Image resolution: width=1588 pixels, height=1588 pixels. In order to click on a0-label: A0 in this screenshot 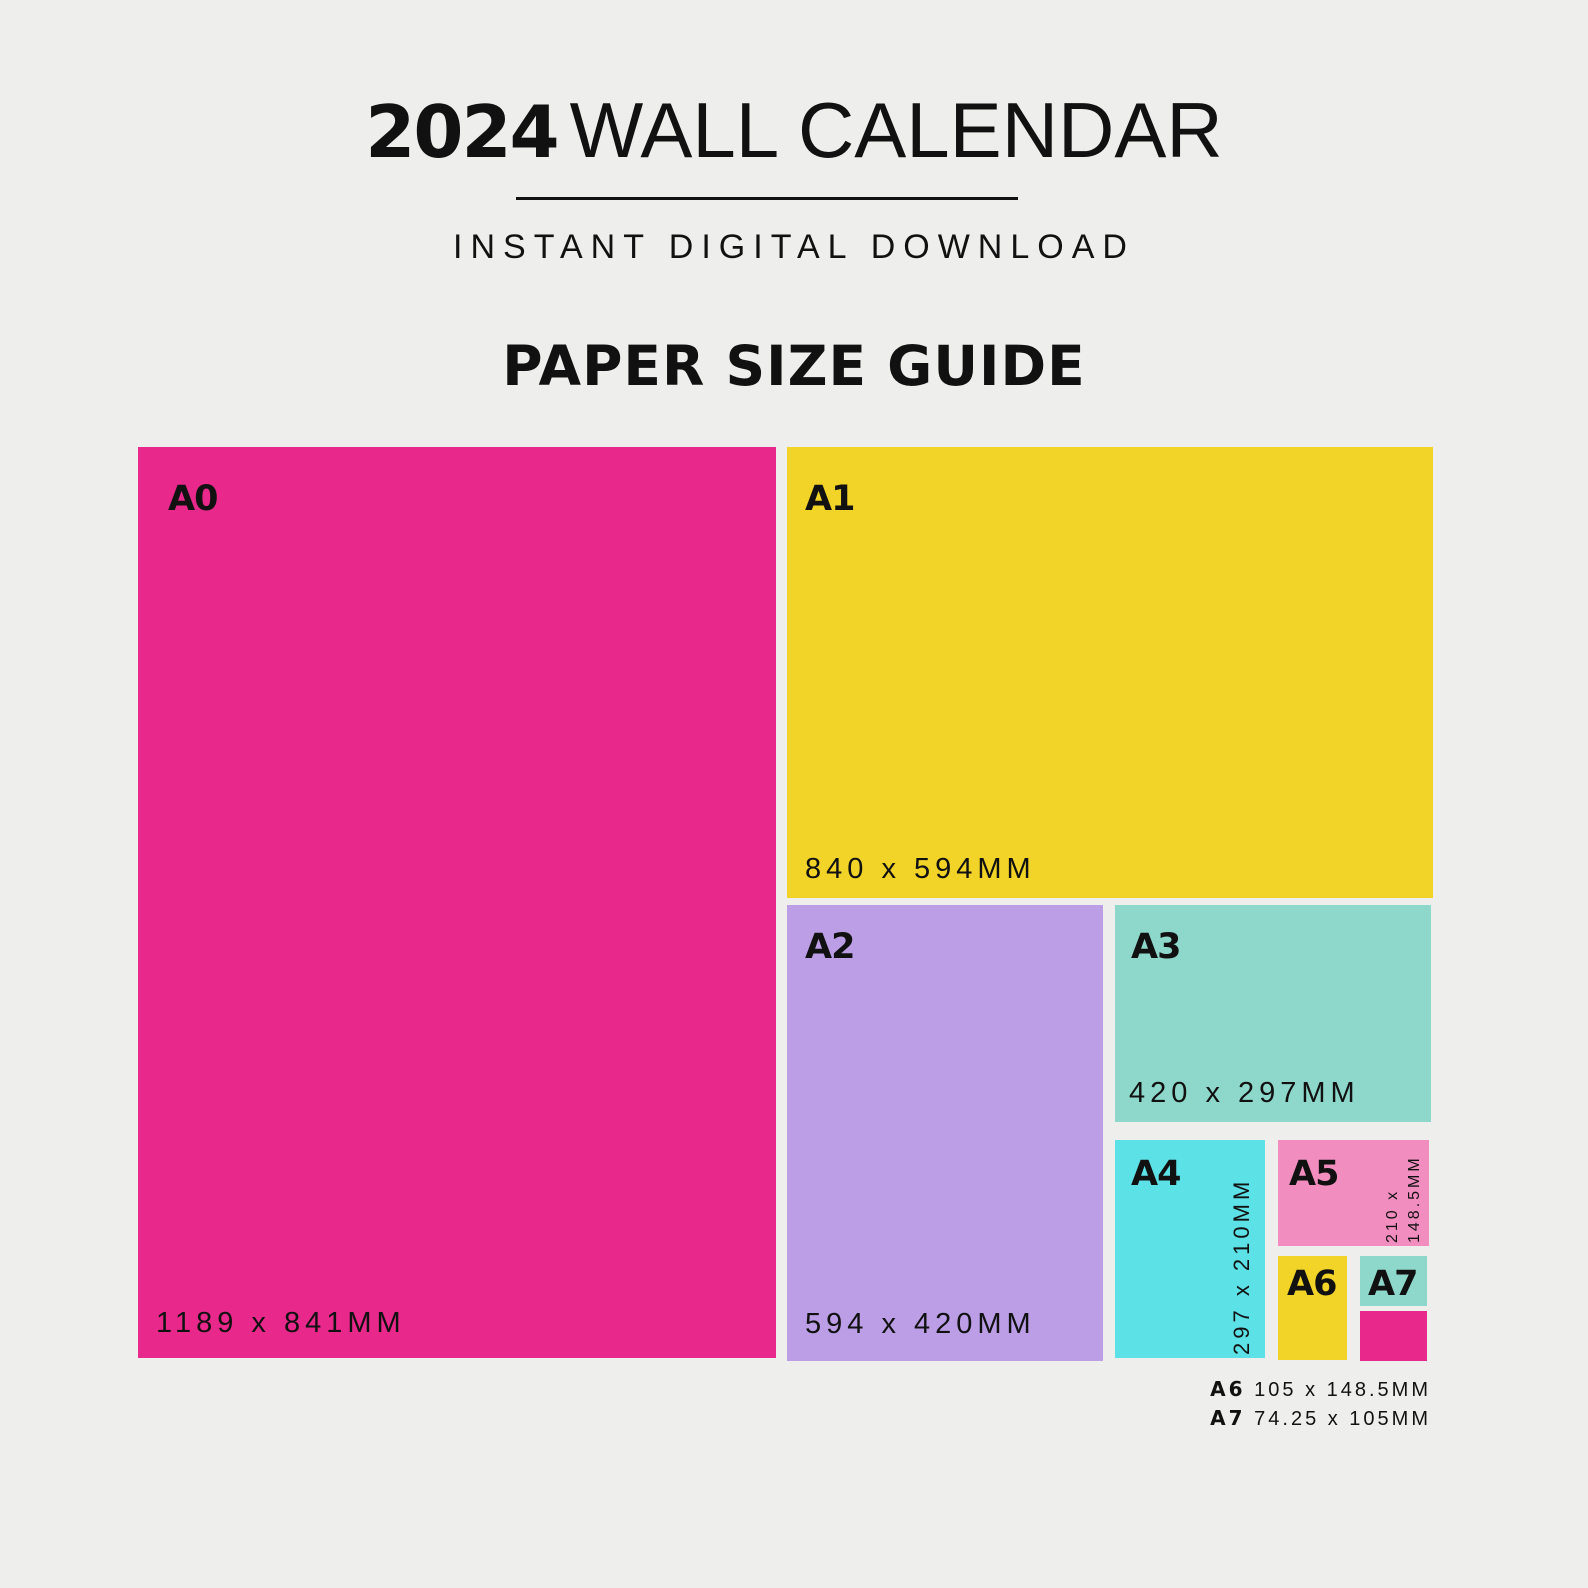, I will do `click(193, 499)`.